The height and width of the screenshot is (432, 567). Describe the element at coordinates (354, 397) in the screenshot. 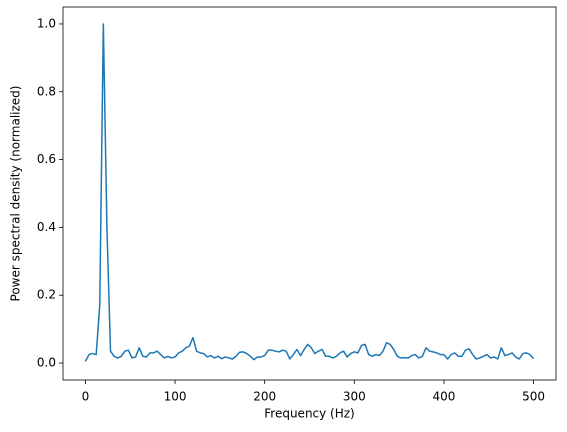

I see `x-tick-label: 300` at that location.